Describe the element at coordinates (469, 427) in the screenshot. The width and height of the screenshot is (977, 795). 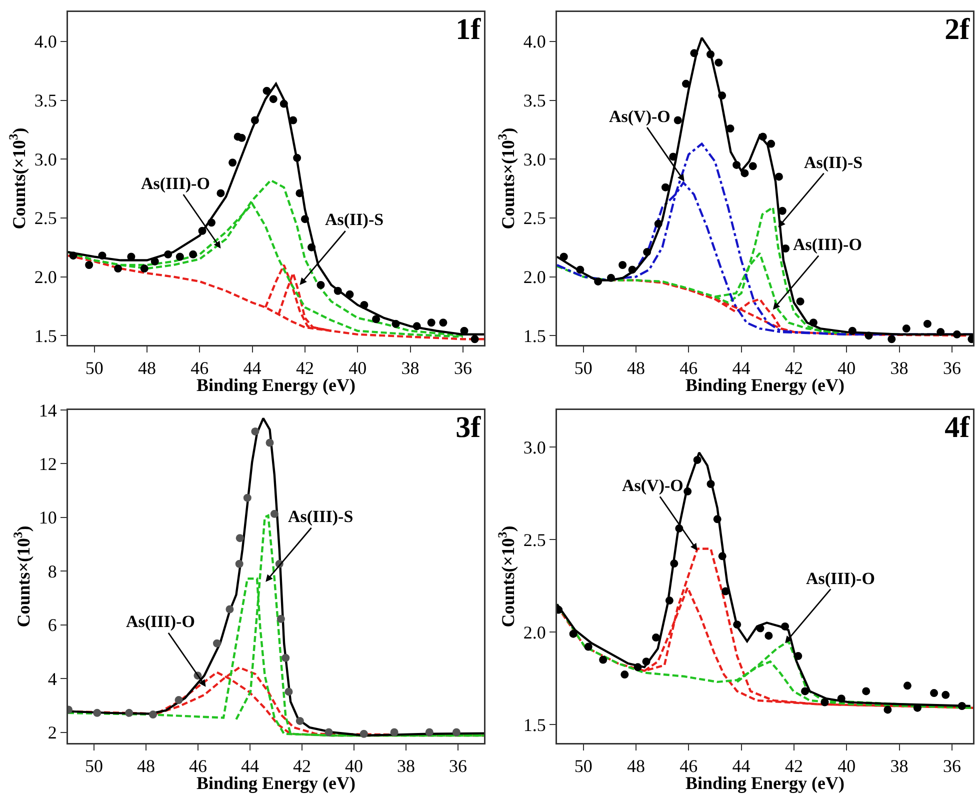
I see `chart-title: 3f` at that location.